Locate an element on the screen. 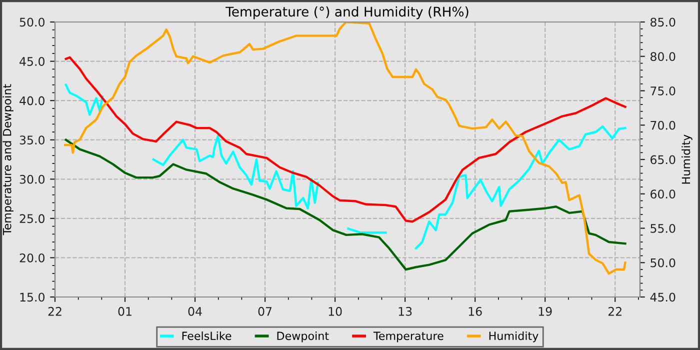  y-tick-label: 35.0 is located at coordinates (32, 140).